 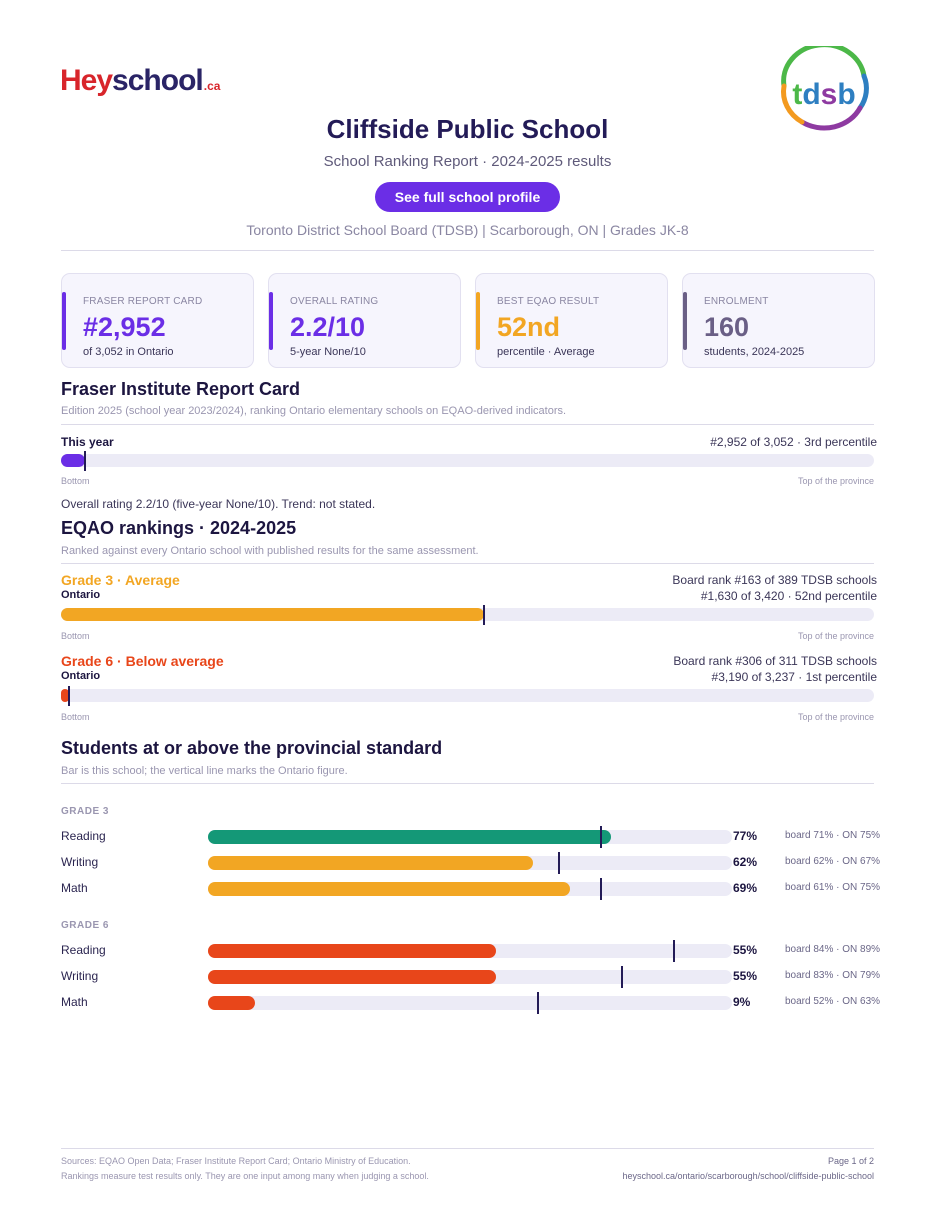 What do you see at coordinates (81, 595) in the screenshot?
I see `eqao-grade3-scope: Ontario` at bounding box center [81, 595].